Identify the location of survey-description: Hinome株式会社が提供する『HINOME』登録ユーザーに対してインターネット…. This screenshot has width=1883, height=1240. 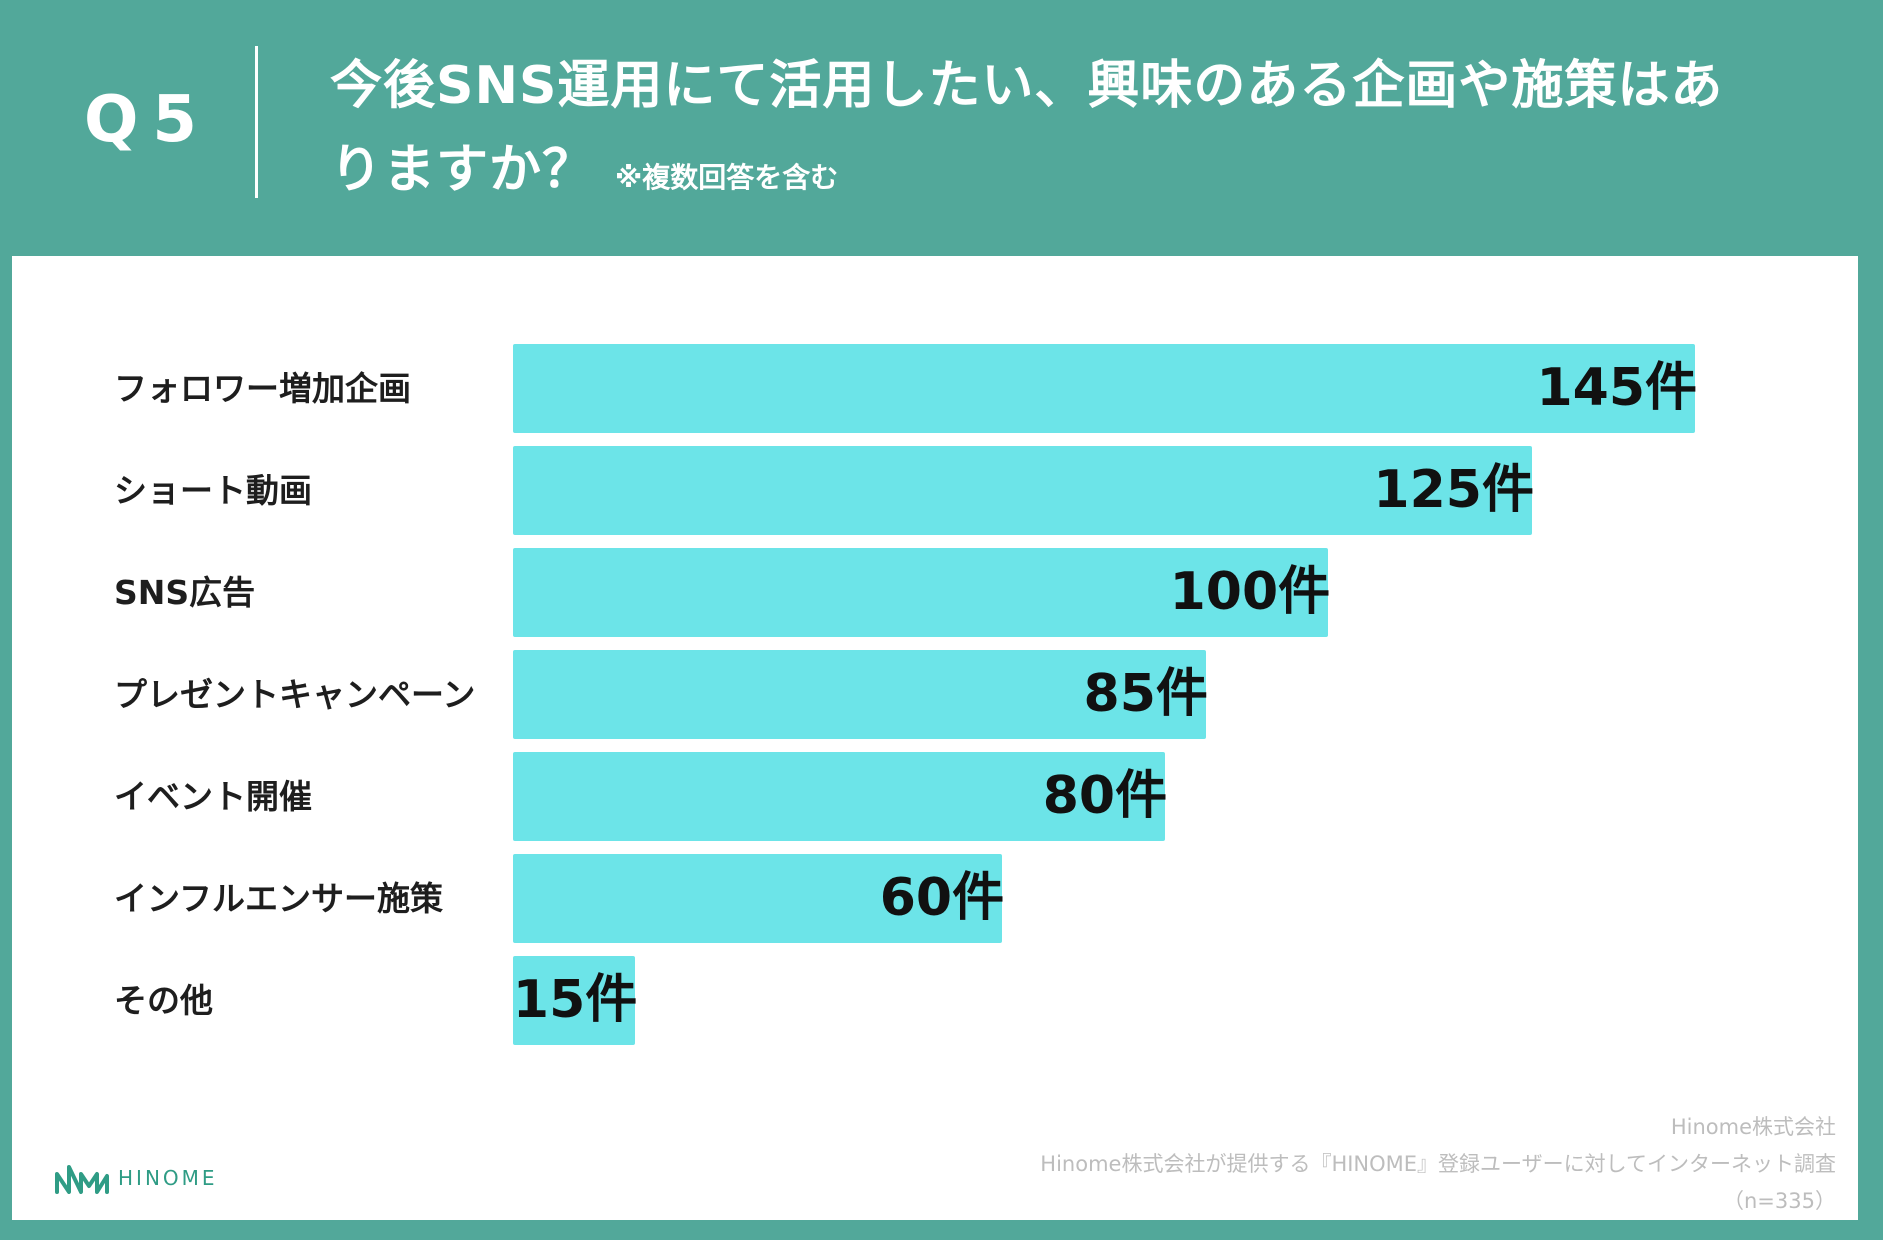
(1438, 1164).